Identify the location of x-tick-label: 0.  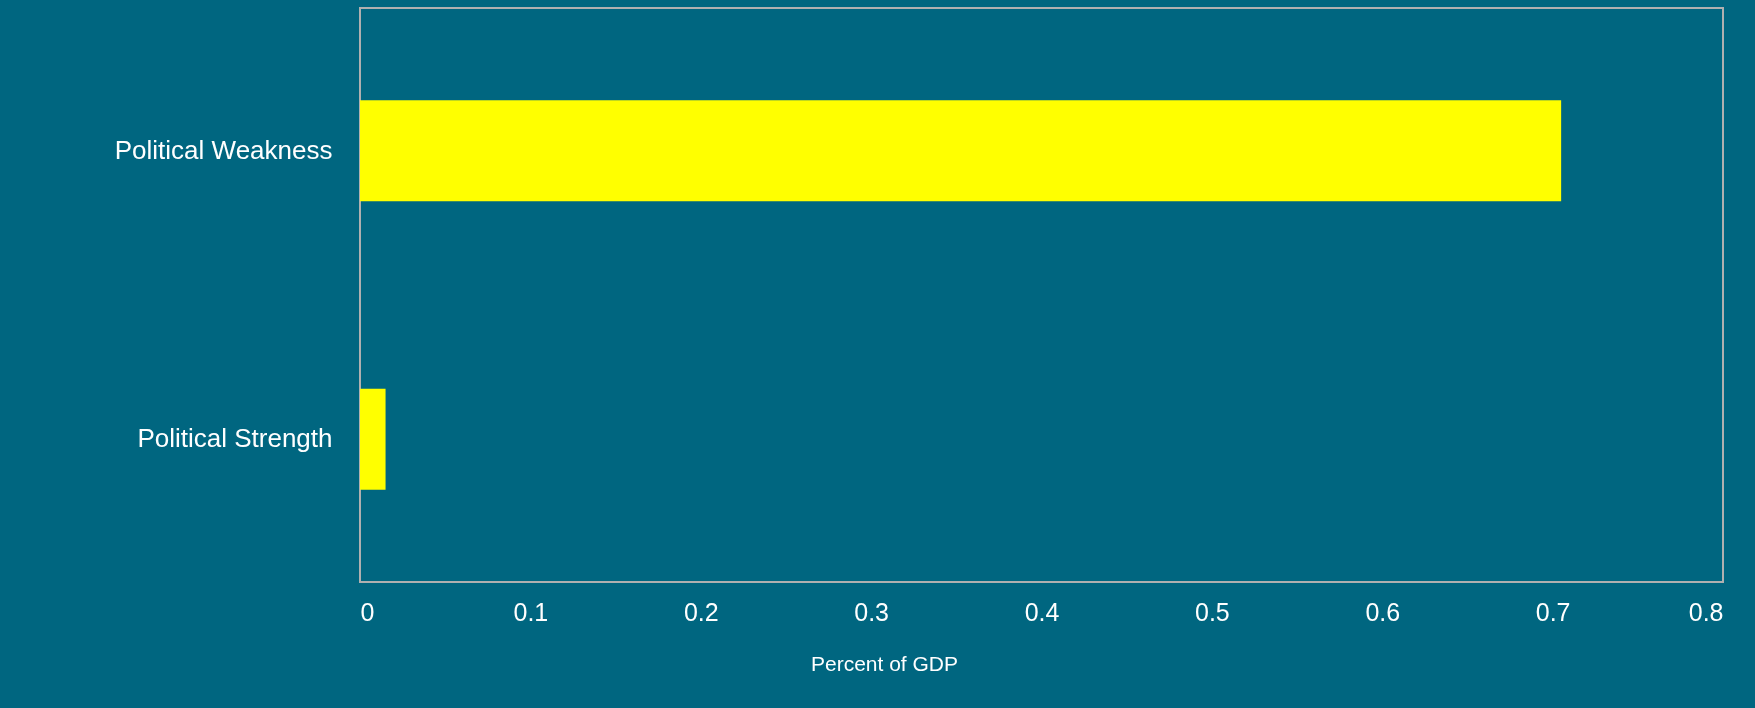
(367, 611).